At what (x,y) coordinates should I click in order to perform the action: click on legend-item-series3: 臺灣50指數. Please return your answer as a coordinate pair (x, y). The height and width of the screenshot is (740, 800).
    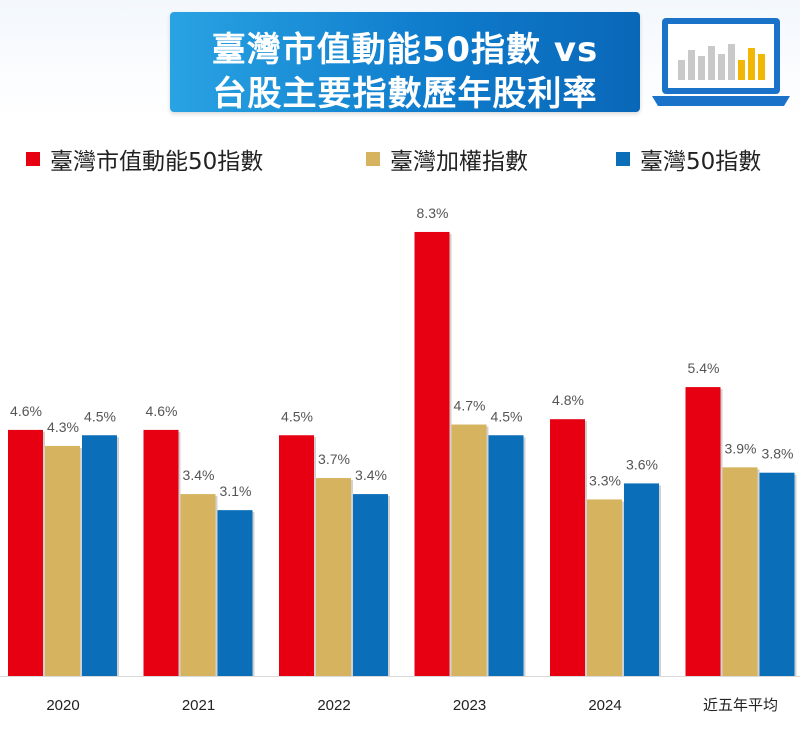
    Looking at the image, I should click on (688, 159).